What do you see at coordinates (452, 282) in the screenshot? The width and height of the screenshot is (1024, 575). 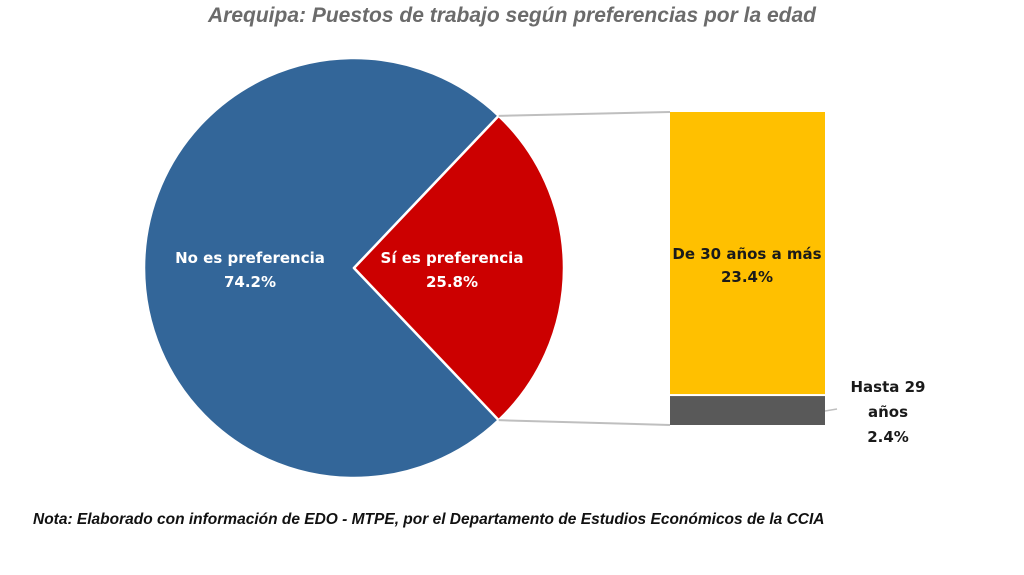 I see `pie-value-si-es-preferencia: 25.8%` at bounding box center [452, 282].